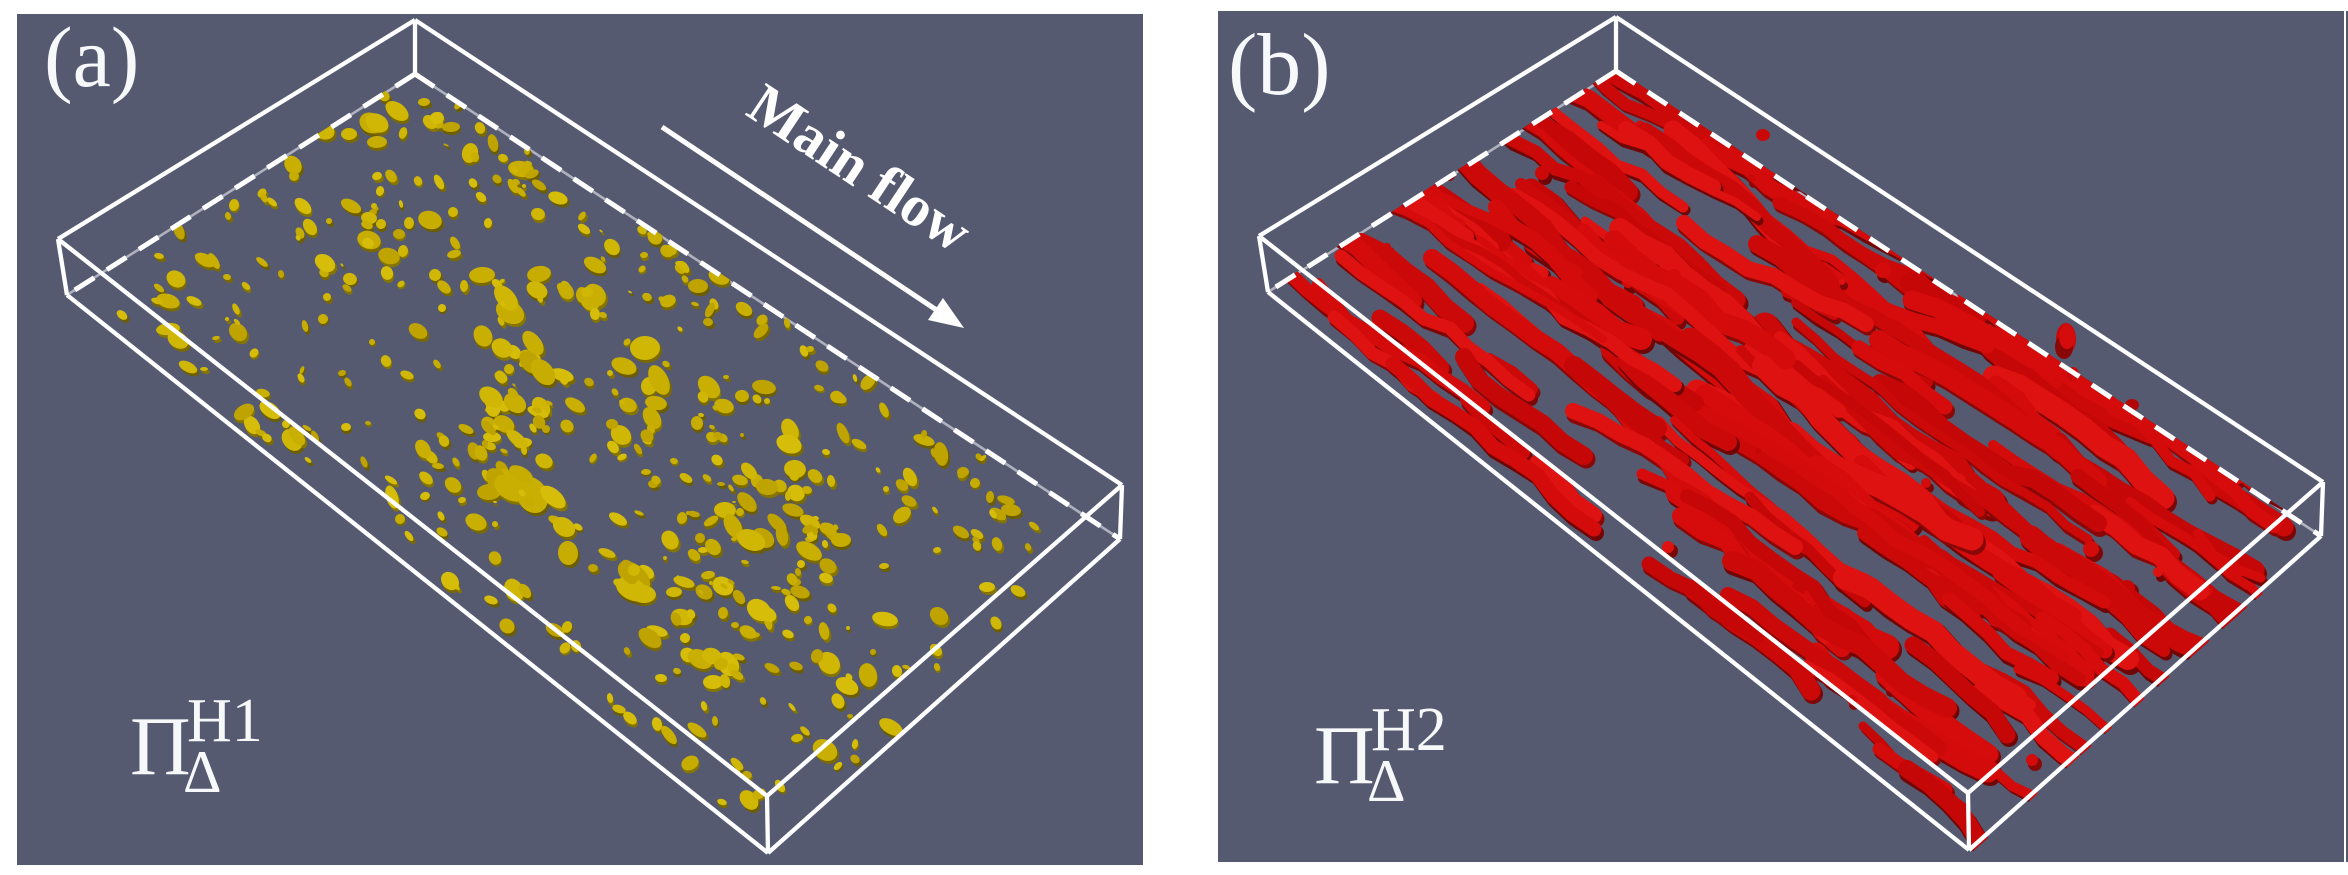 The height and width of the screenshot is (875, 2348). What do you see at coordinates (91, 59) in the screenshot?
I see `svg-text: (a)` at bounding box center [91, 59].